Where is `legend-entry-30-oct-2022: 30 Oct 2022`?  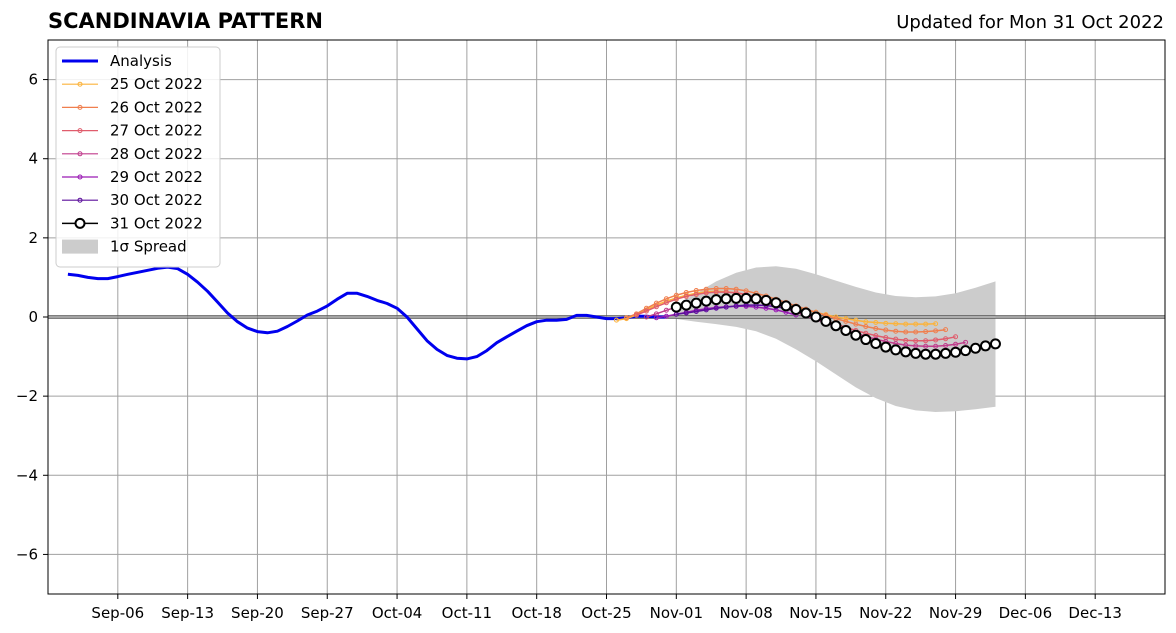
legend-entry-30-oct-2022: 30 Oct 2022 is located at coordinates (132, 200).